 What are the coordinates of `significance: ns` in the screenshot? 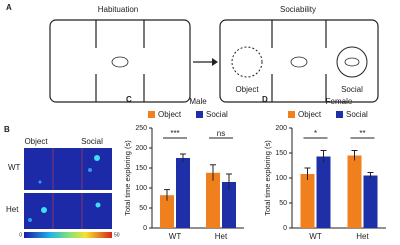 It's located at (221, 133).